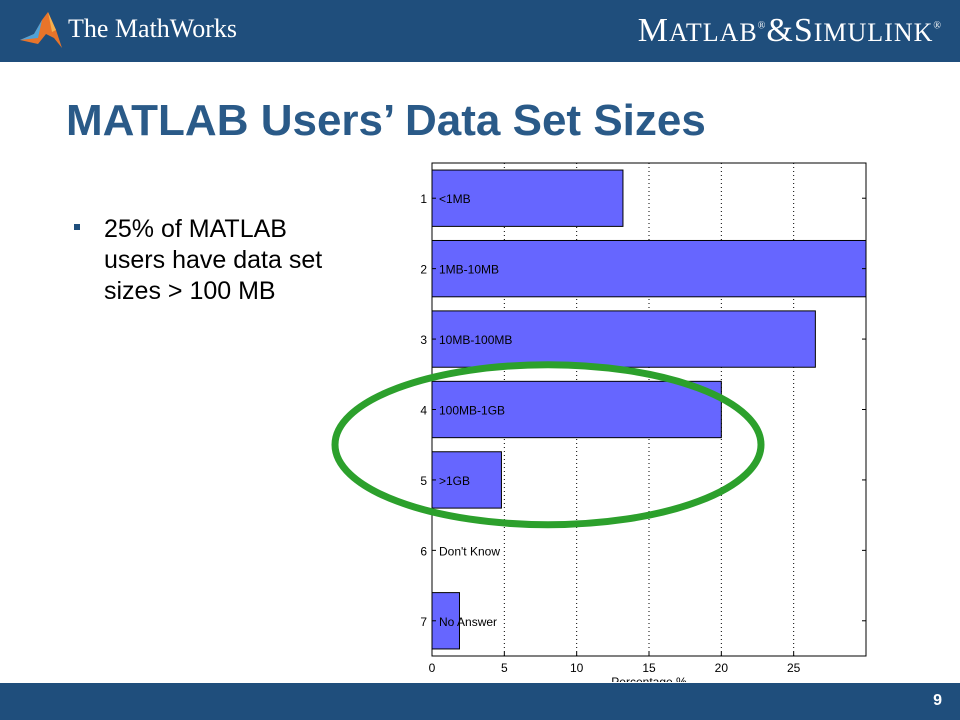  I want to click on bar-label-2: 1MB-10MB, so click(469, 270).